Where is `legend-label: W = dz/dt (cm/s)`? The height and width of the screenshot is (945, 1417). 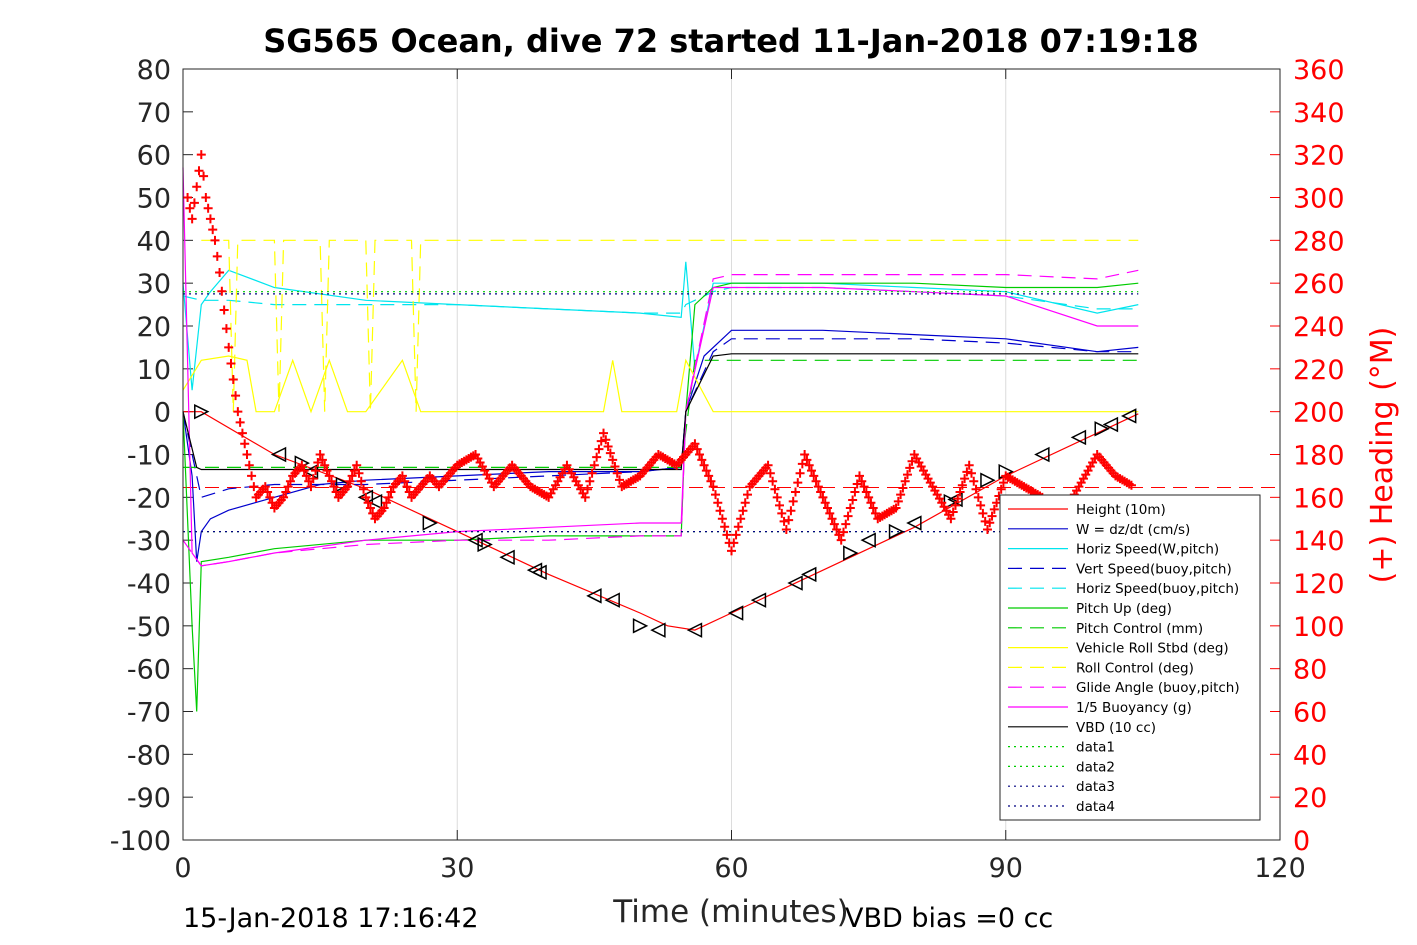
legend-label: W = dz/dt (cm/s) is located at coordinates (1133, 530).